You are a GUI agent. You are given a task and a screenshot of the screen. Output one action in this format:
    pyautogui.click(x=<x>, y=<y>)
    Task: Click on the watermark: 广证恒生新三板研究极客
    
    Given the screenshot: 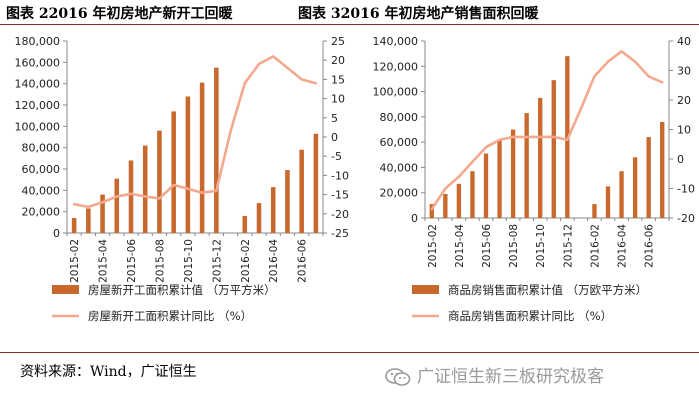 What is the action you would take?
    pyautogui.click(x=494, y=374)
    